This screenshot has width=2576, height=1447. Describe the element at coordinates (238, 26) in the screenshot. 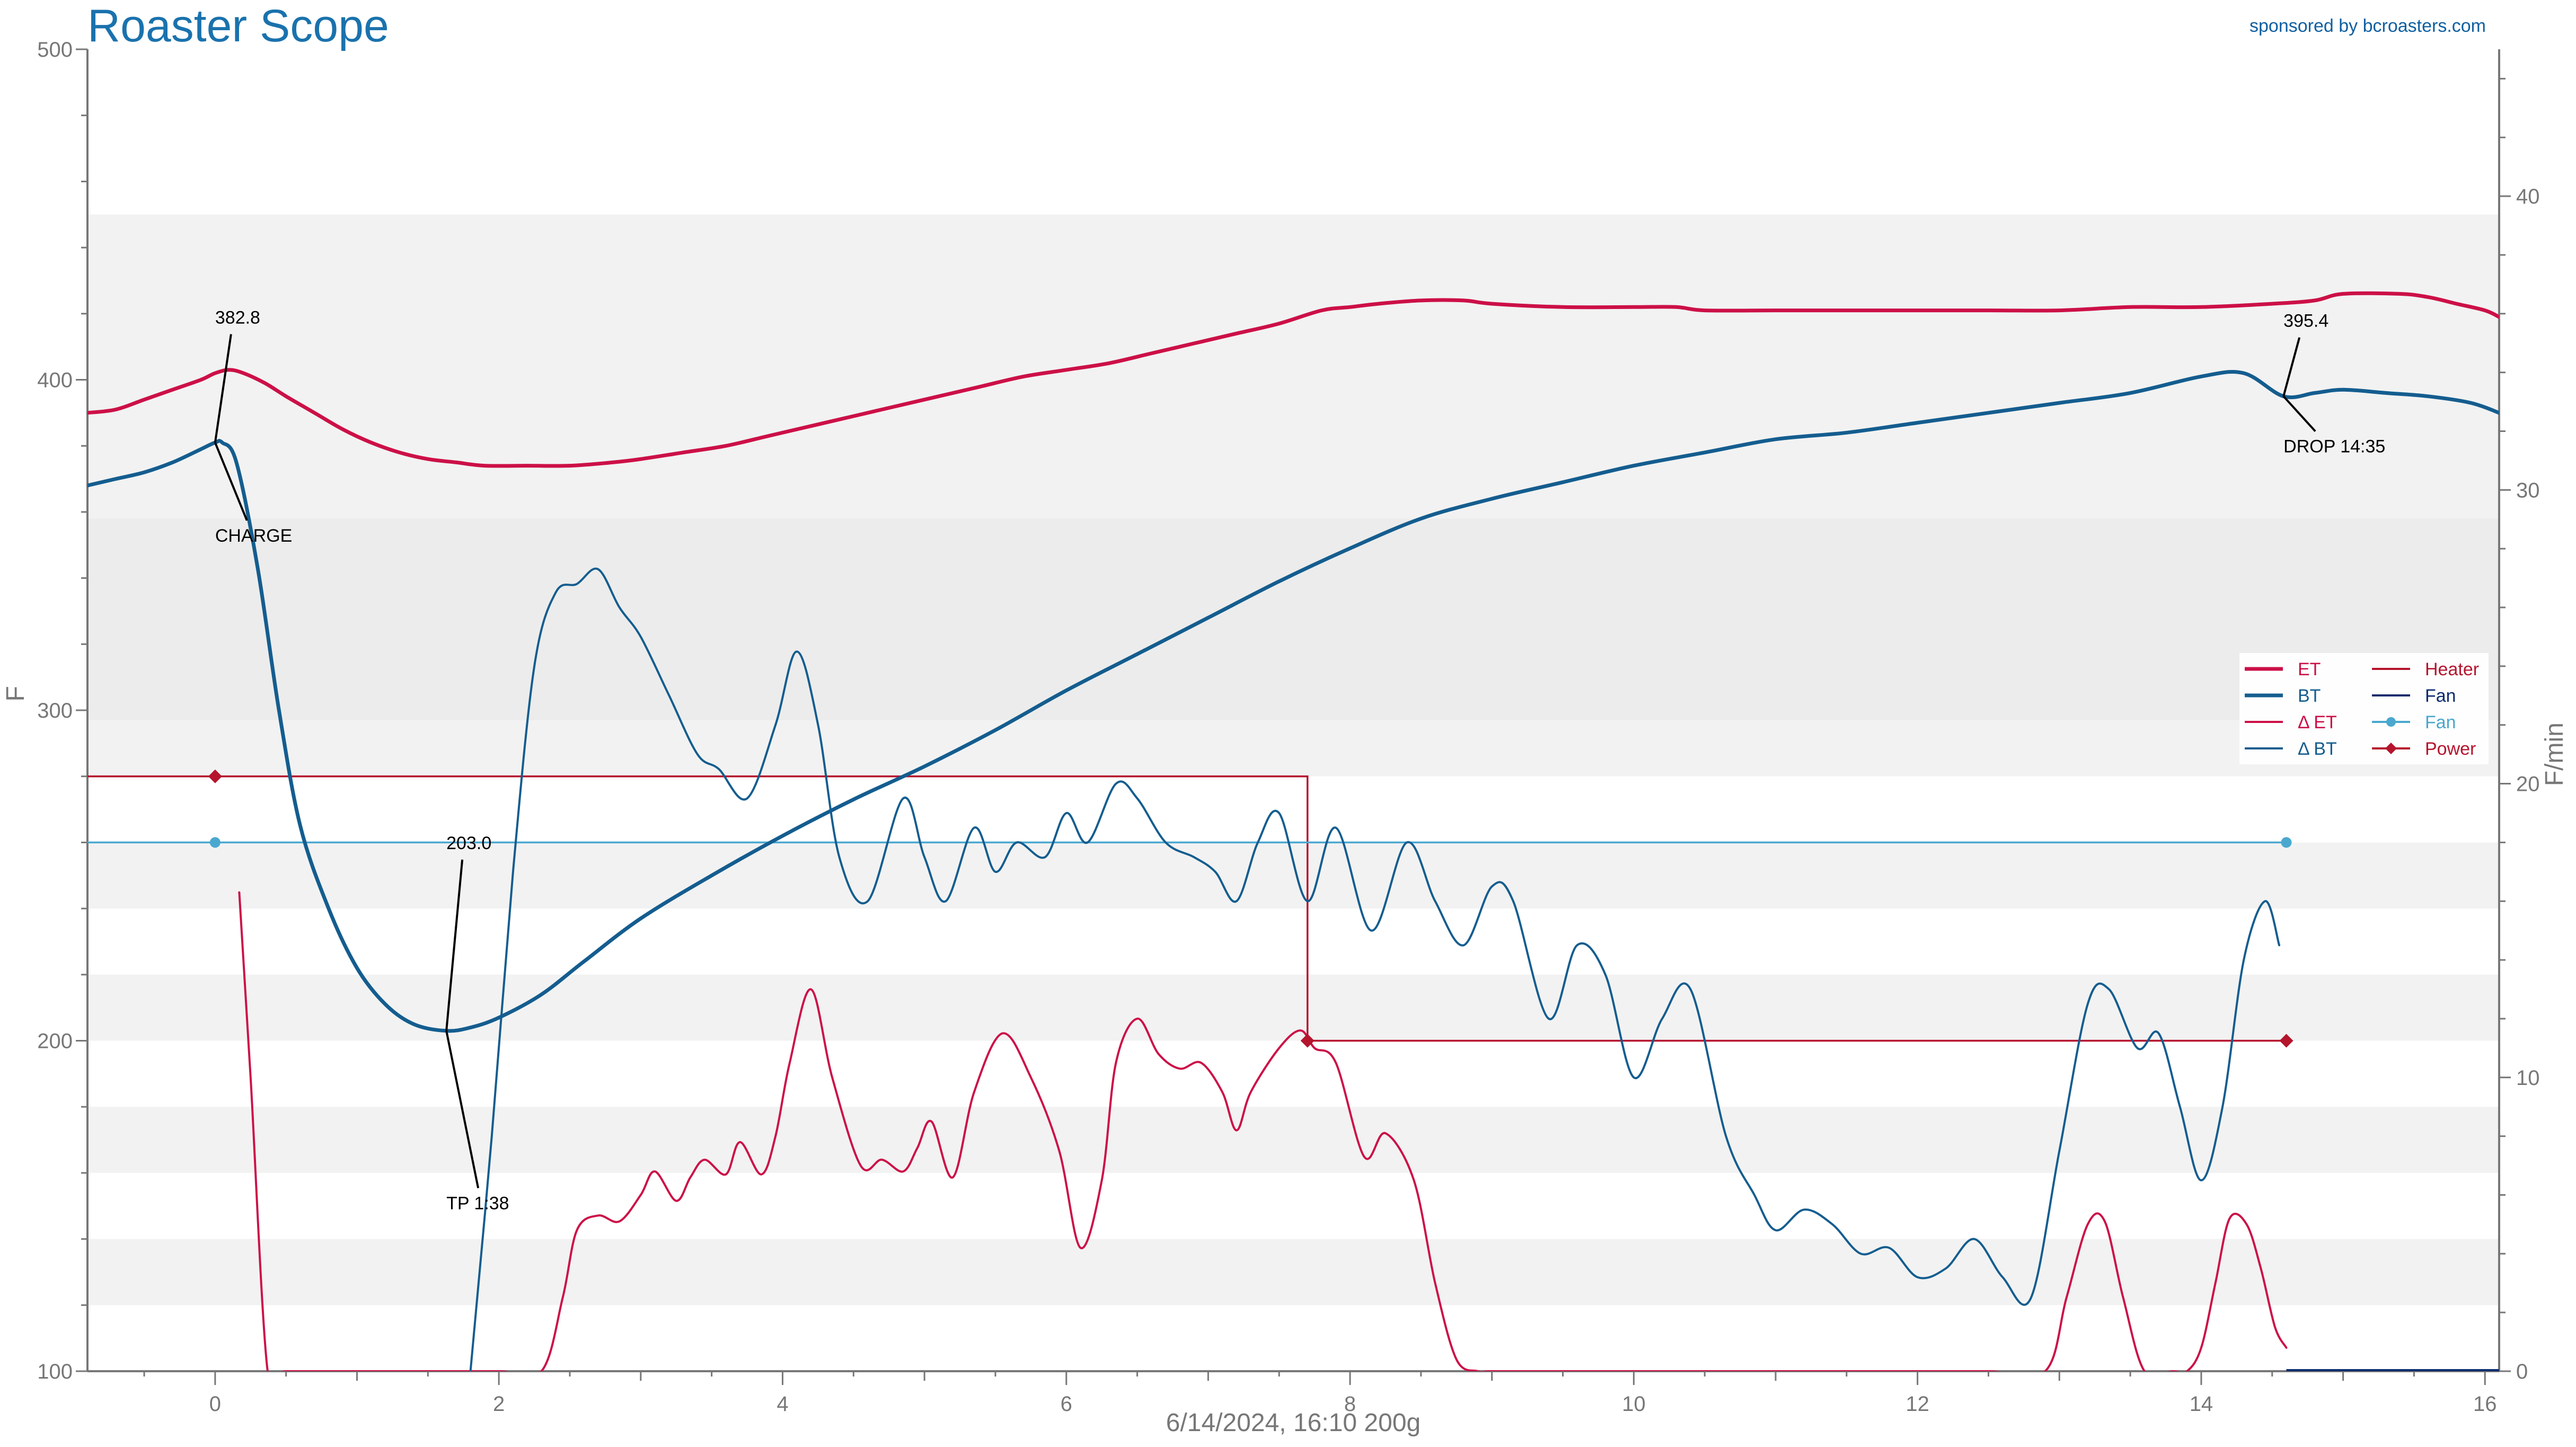

I see `app-title: Roaster Scope` at that location.